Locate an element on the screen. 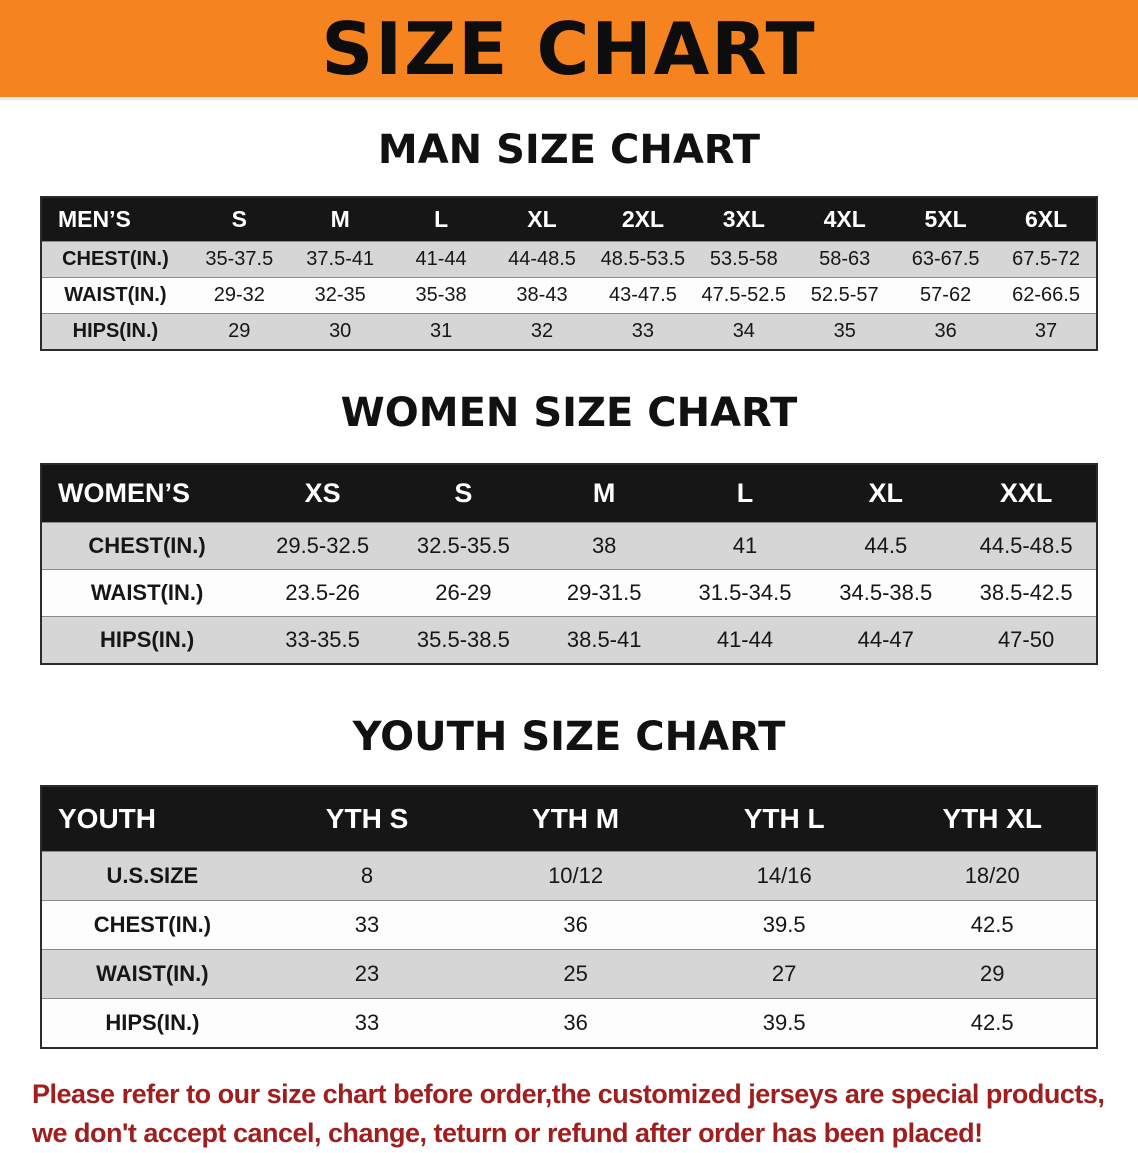 The width and height of the screenshot is (1138, 1153). size-value: 67.5-72 is located at coordinates (1046, 259).